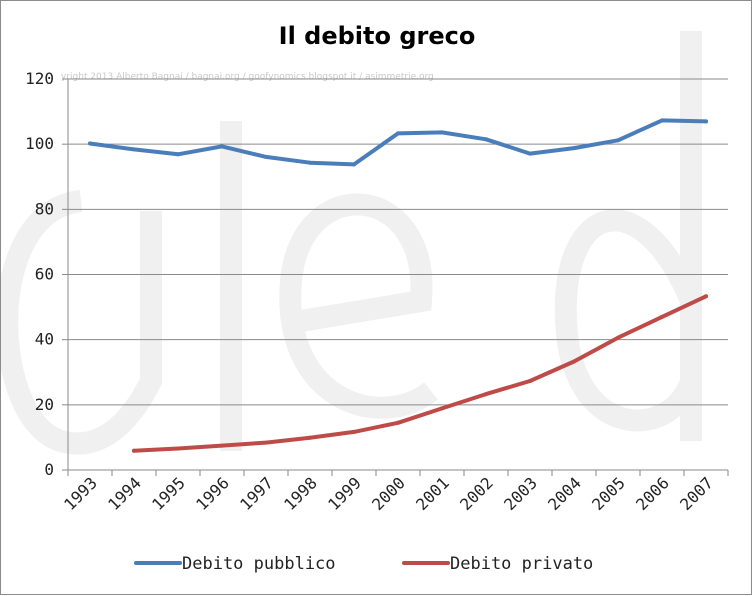 This screenshot has height=596, width=752. What do you see at coordinates (476, 493) in the screenshot?
I see `x-tick-label: 2002` at bounding box center [476, 493].